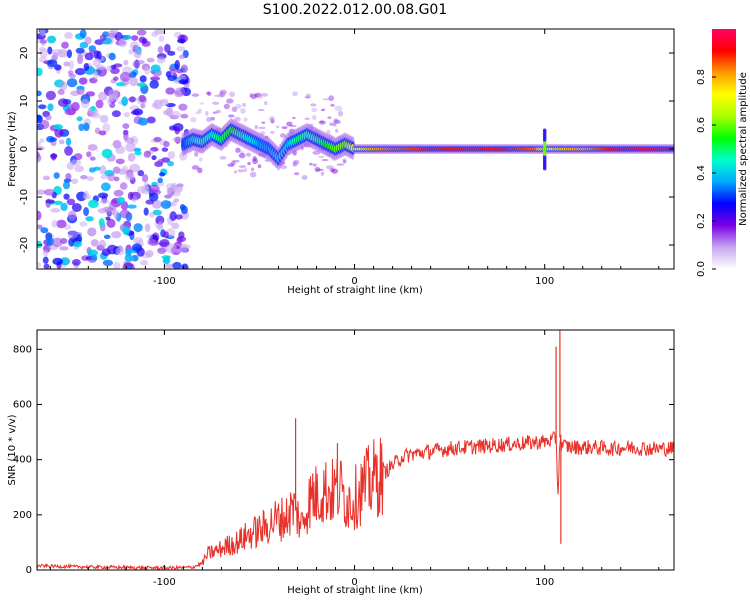  What do you see at coordinates (355, 590) in the screenshot?
I see `snr-x-axis-label: Height of straight line (km)` at bounding box center [355, 590].